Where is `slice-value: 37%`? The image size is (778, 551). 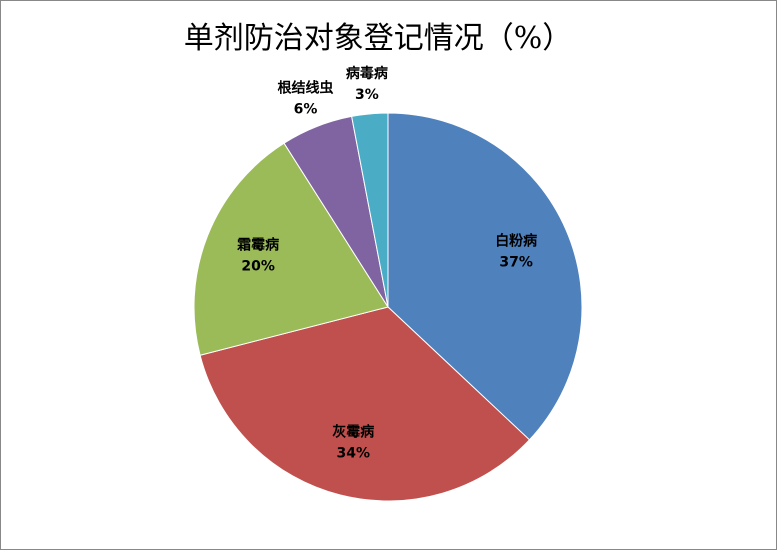
slice-value: 37% is located at coordinates (516, 263).